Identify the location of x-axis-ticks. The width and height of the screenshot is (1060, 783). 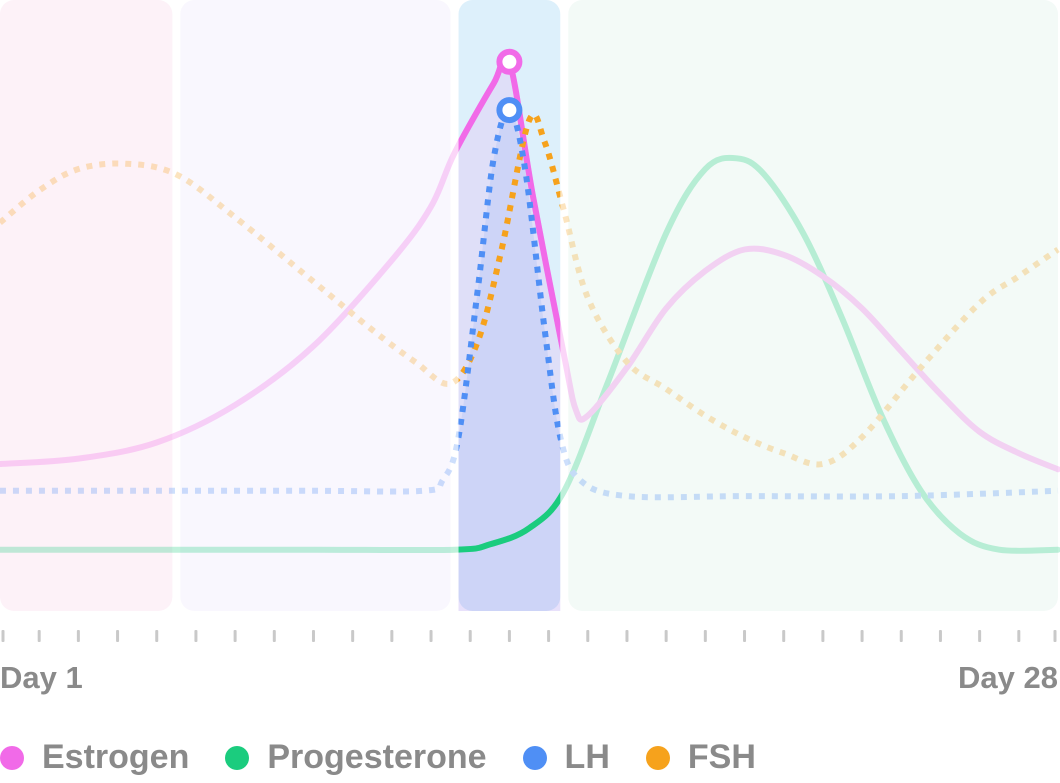
(529, 636).